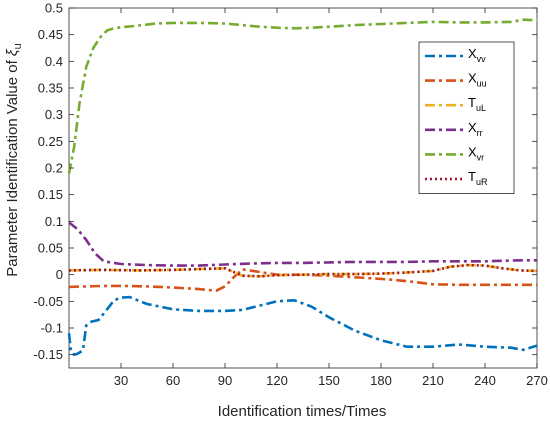 The height and width of the screenshot is (422, 550). I want to click on y-axis-title-main: Parameter Identification Value of, so click(12, 166).